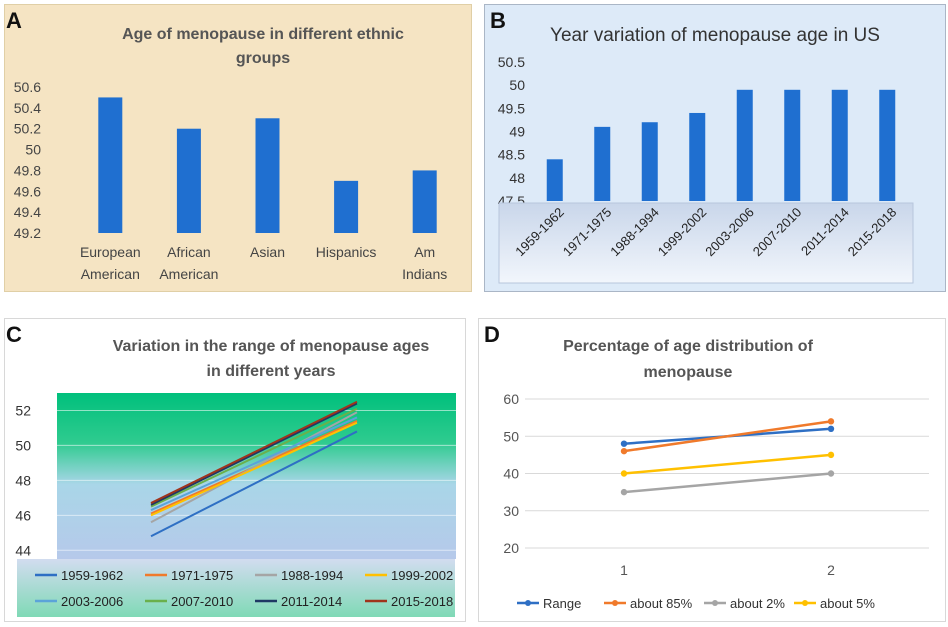  I want to click on chart-a-ytick: 49.2, so click(27, 233).